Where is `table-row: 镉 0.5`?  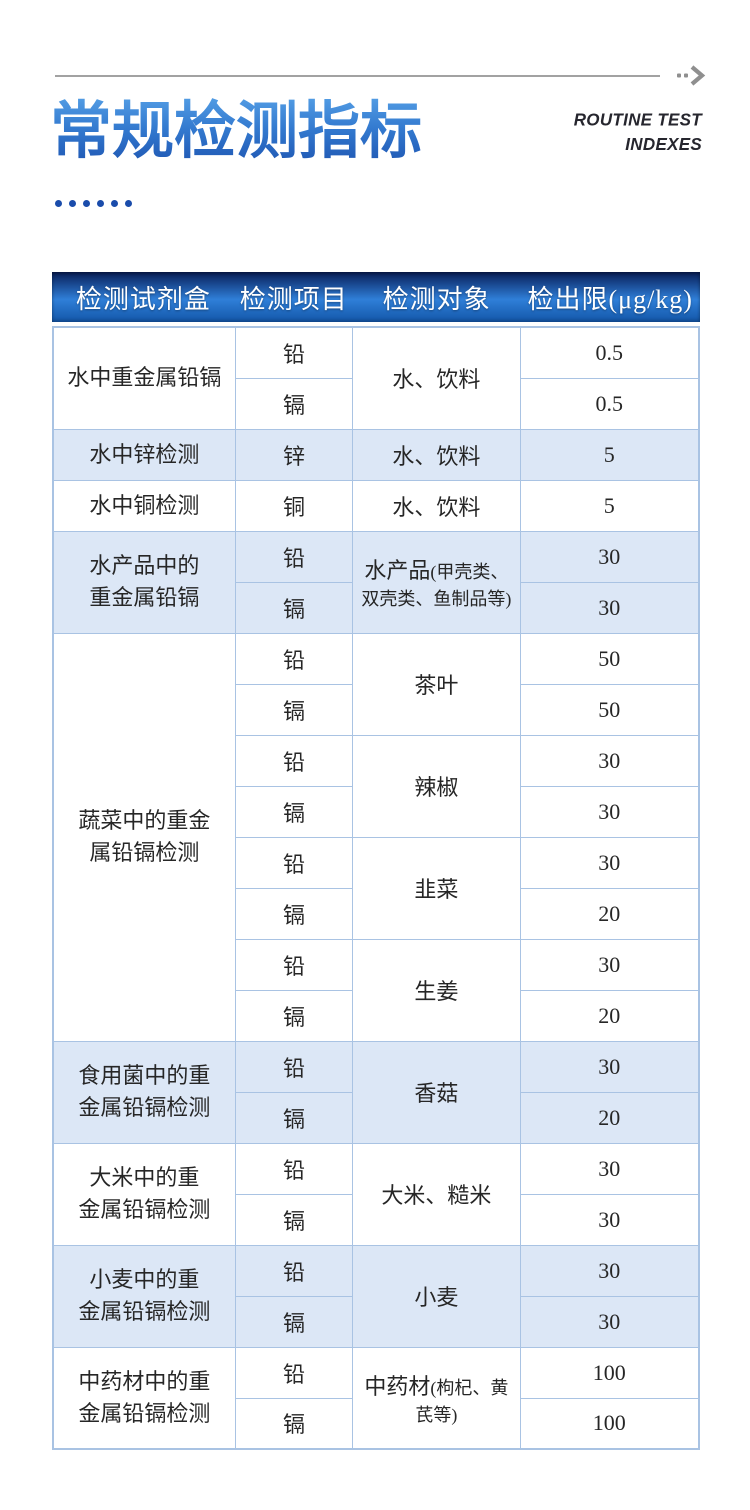
table-row: 镉 0.5 is located at coordinates (376, 403).